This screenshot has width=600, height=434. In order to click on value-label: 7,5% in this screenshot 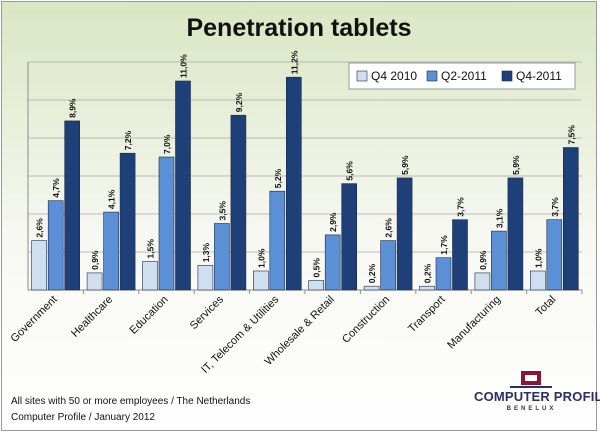, I will do `click(571, 135)`.